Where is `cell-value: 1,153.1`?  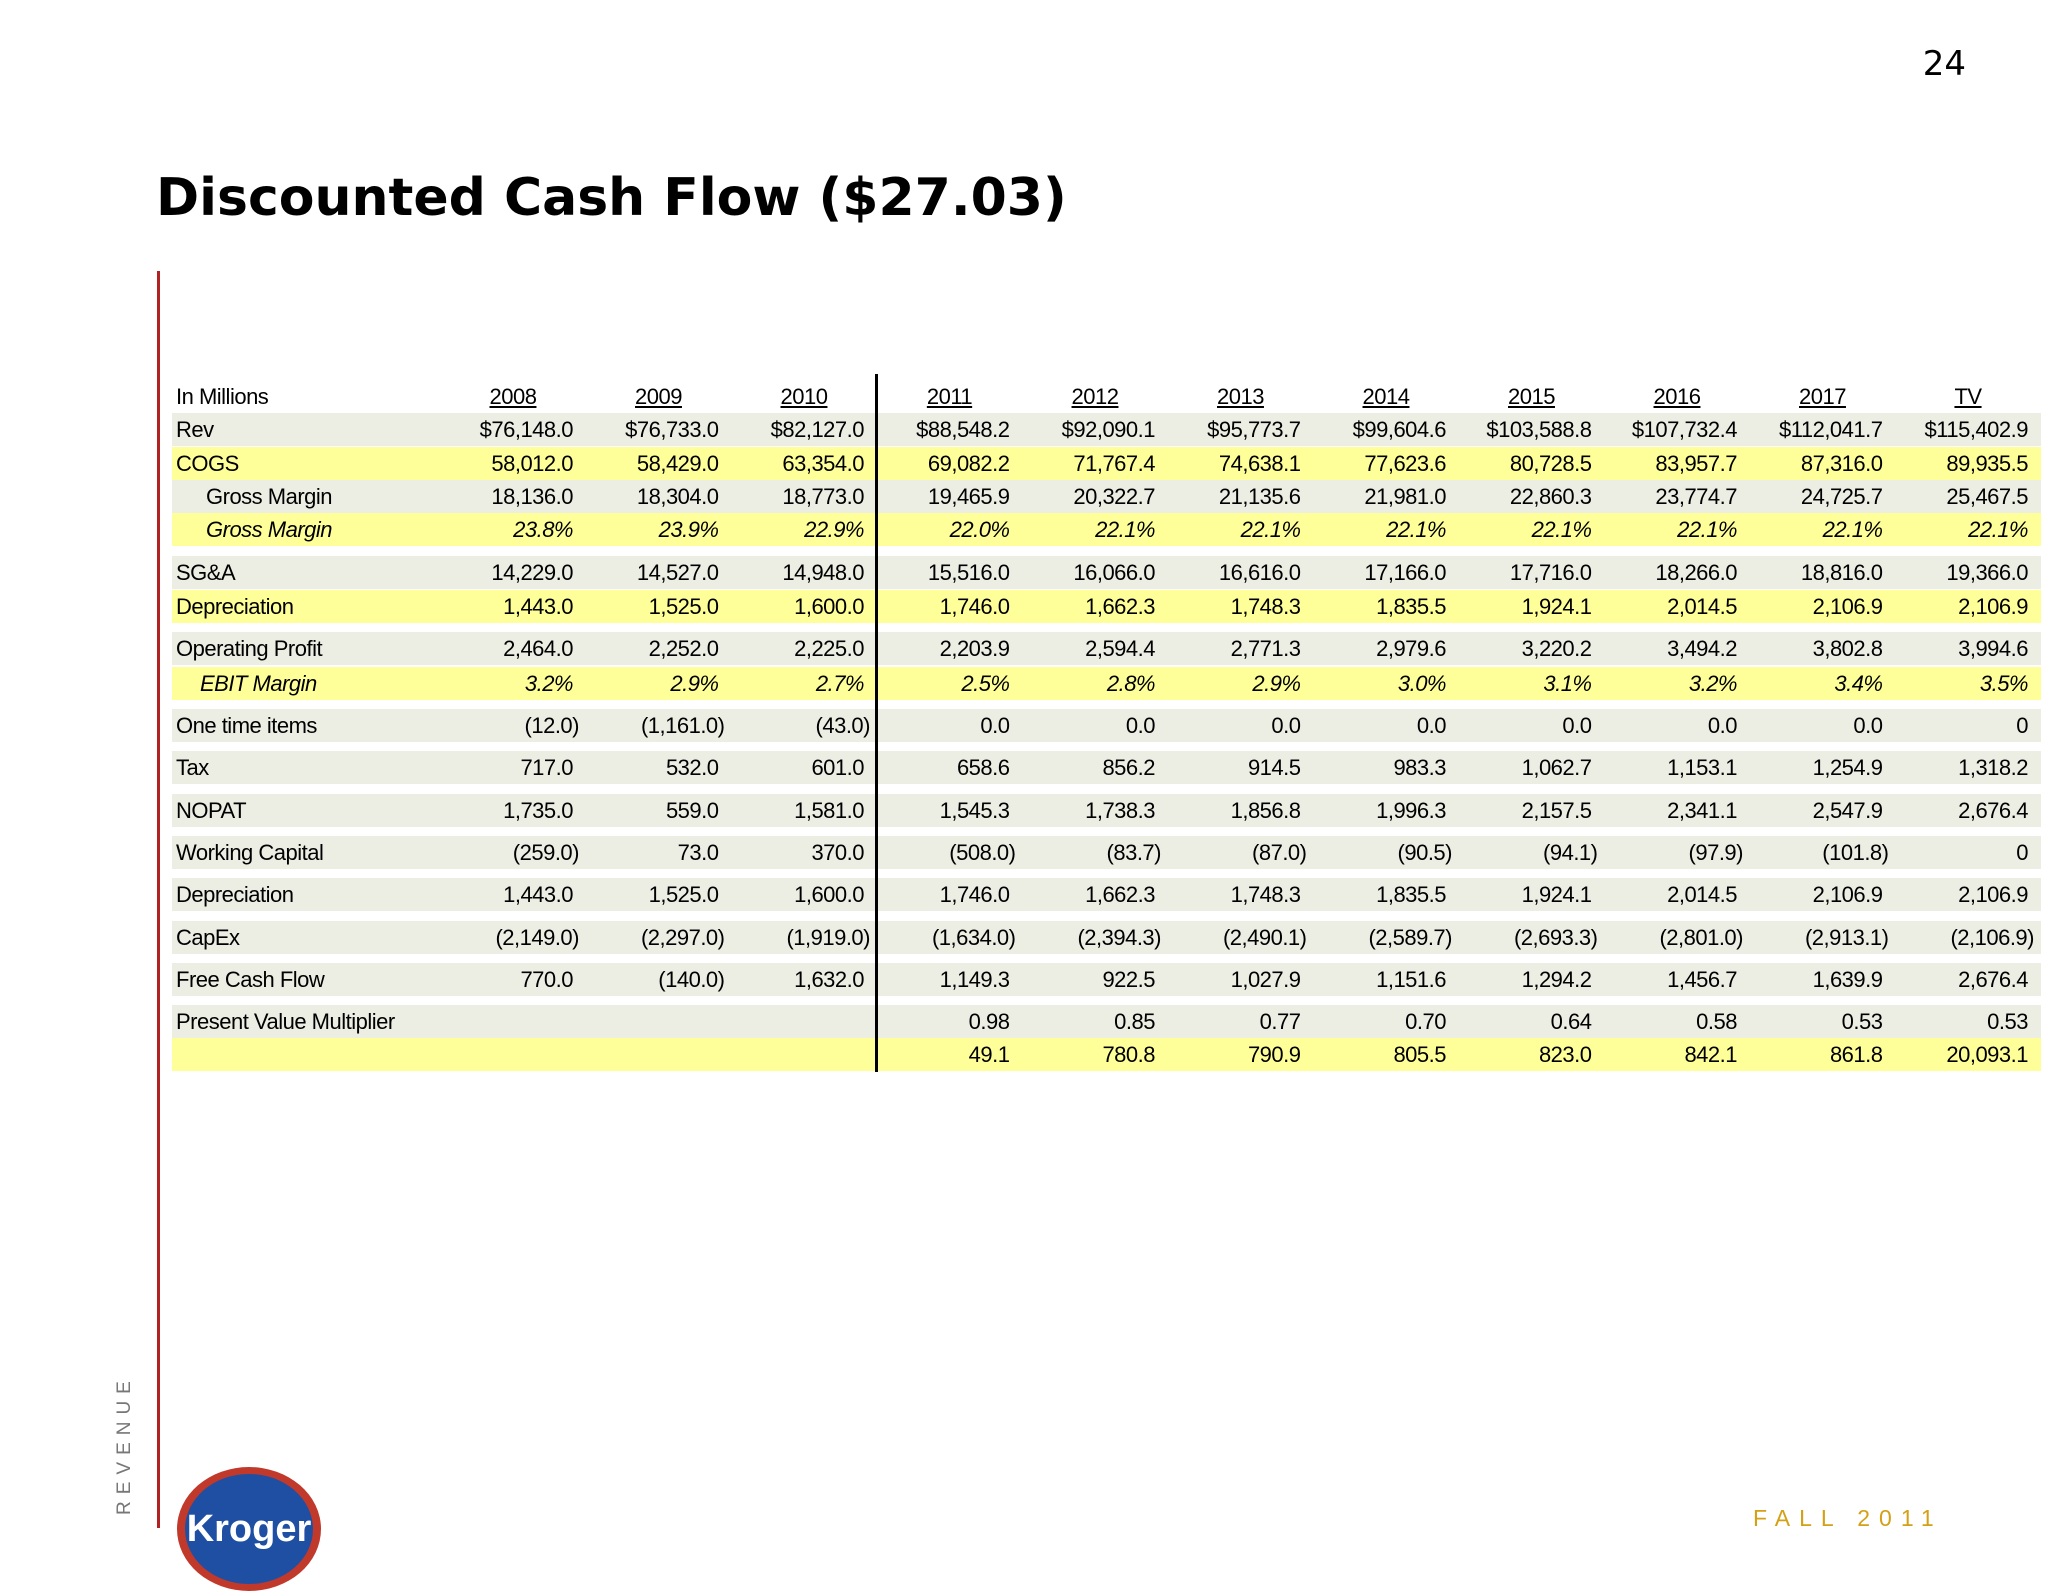 cell-value: 1,153.1 is located at coordinates (1702, 767).